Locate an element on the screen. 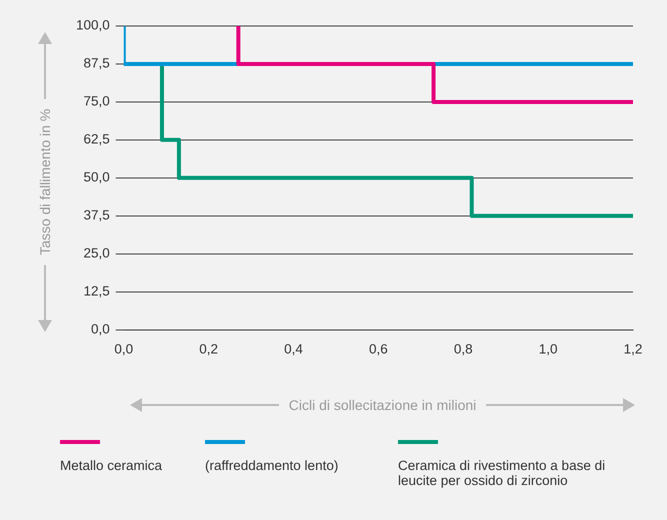  y-tick-label: 12,5 is located at coordinates (97, 291).